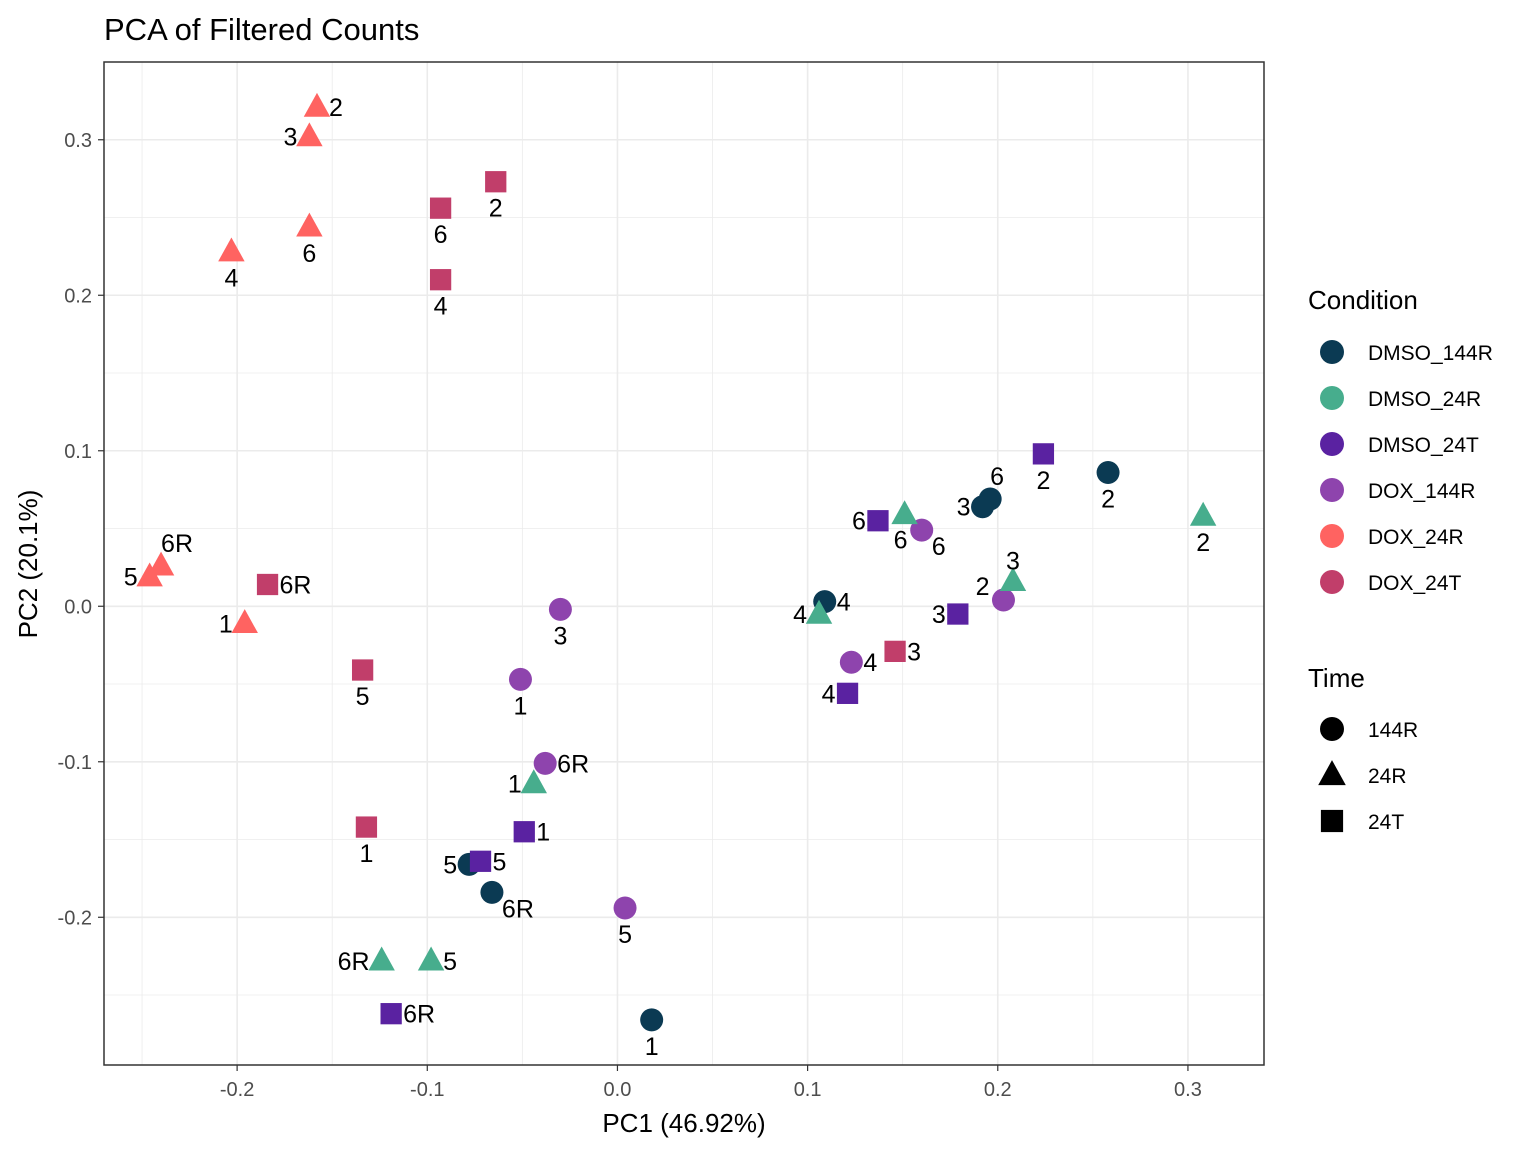 This screenshot has height=1152, width=1536. What do you see at coordinates (1424, 399) in the screenshot?
I see `legend-label-dmso-24r: DMSO_24R` at bounding box center [1424, 399].